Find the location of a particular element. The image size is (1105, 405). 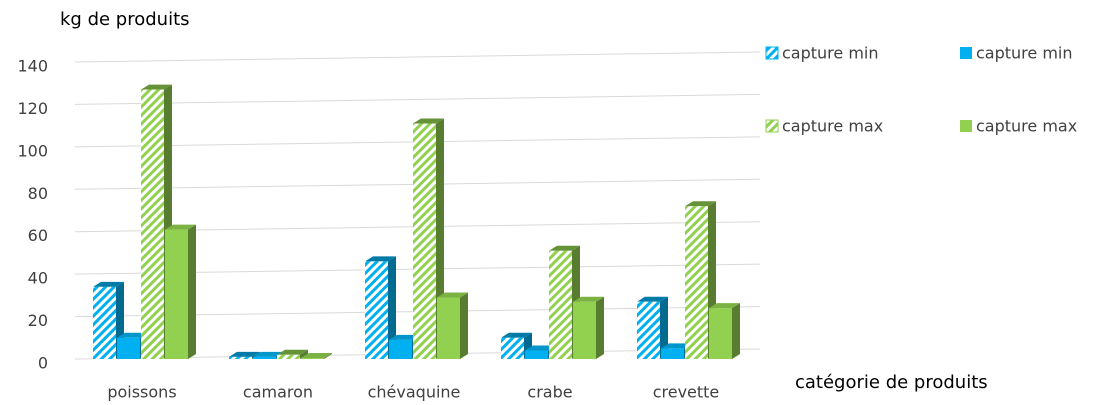

y-tick-label: 60 is located at coordinates (38, 235).